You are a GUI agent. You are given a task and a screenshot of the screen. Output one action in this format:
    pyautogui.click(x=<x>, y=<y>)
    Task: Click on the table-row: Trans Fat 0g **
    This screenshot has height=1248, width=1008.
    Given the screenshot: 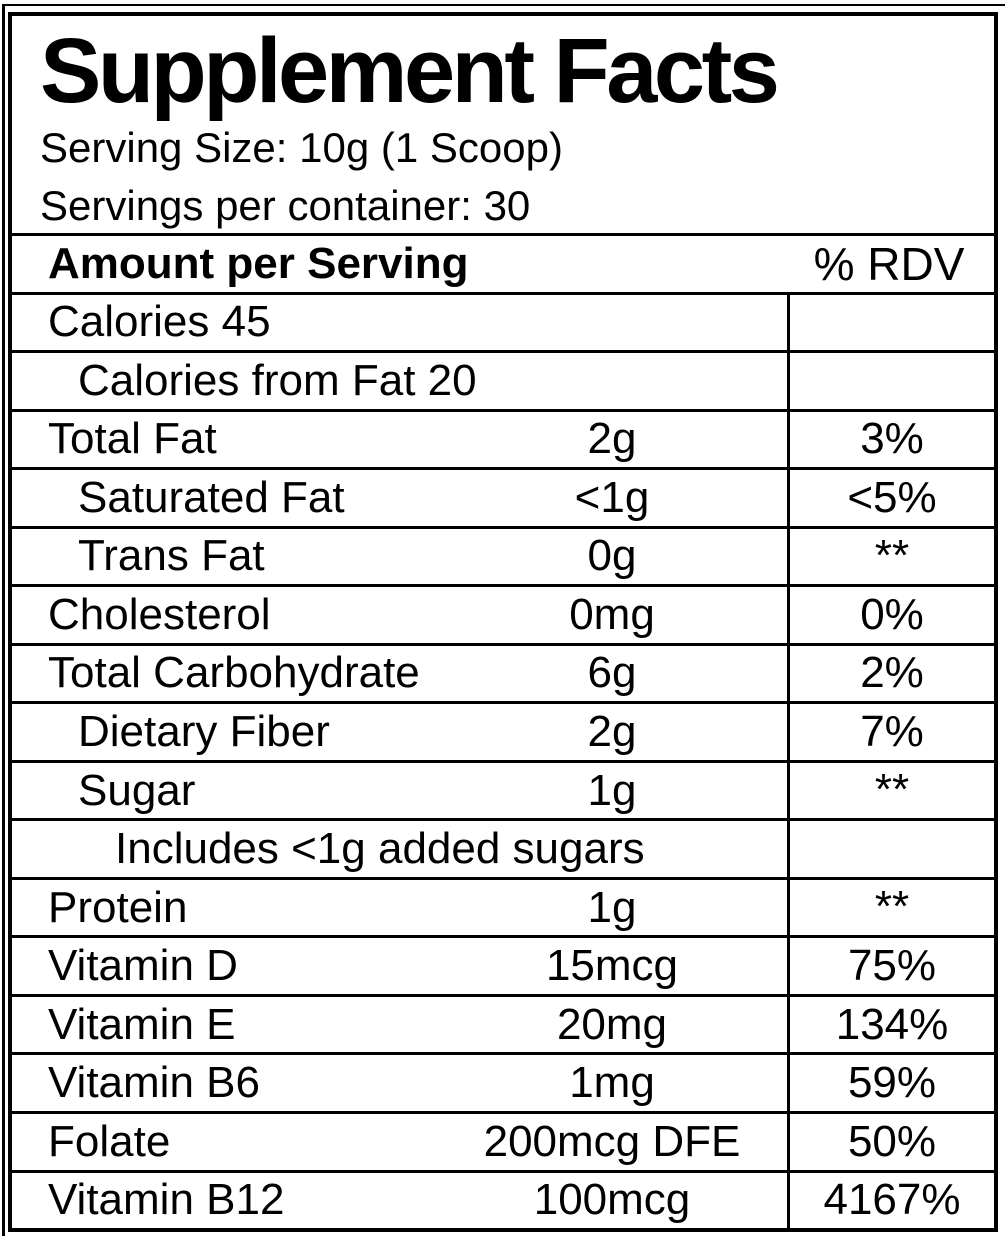 What is the action you would take?
    pyautogui.click(x=503, y=555)
    